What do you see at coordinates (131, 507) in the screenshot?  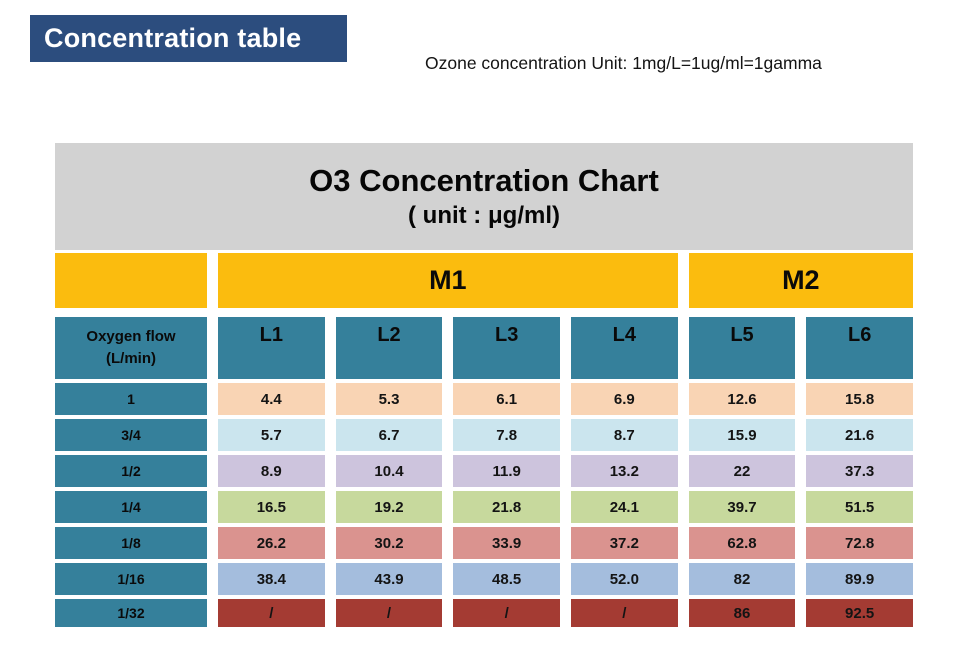 I see `row-label: 1/4` at bounding box center [131, 507].